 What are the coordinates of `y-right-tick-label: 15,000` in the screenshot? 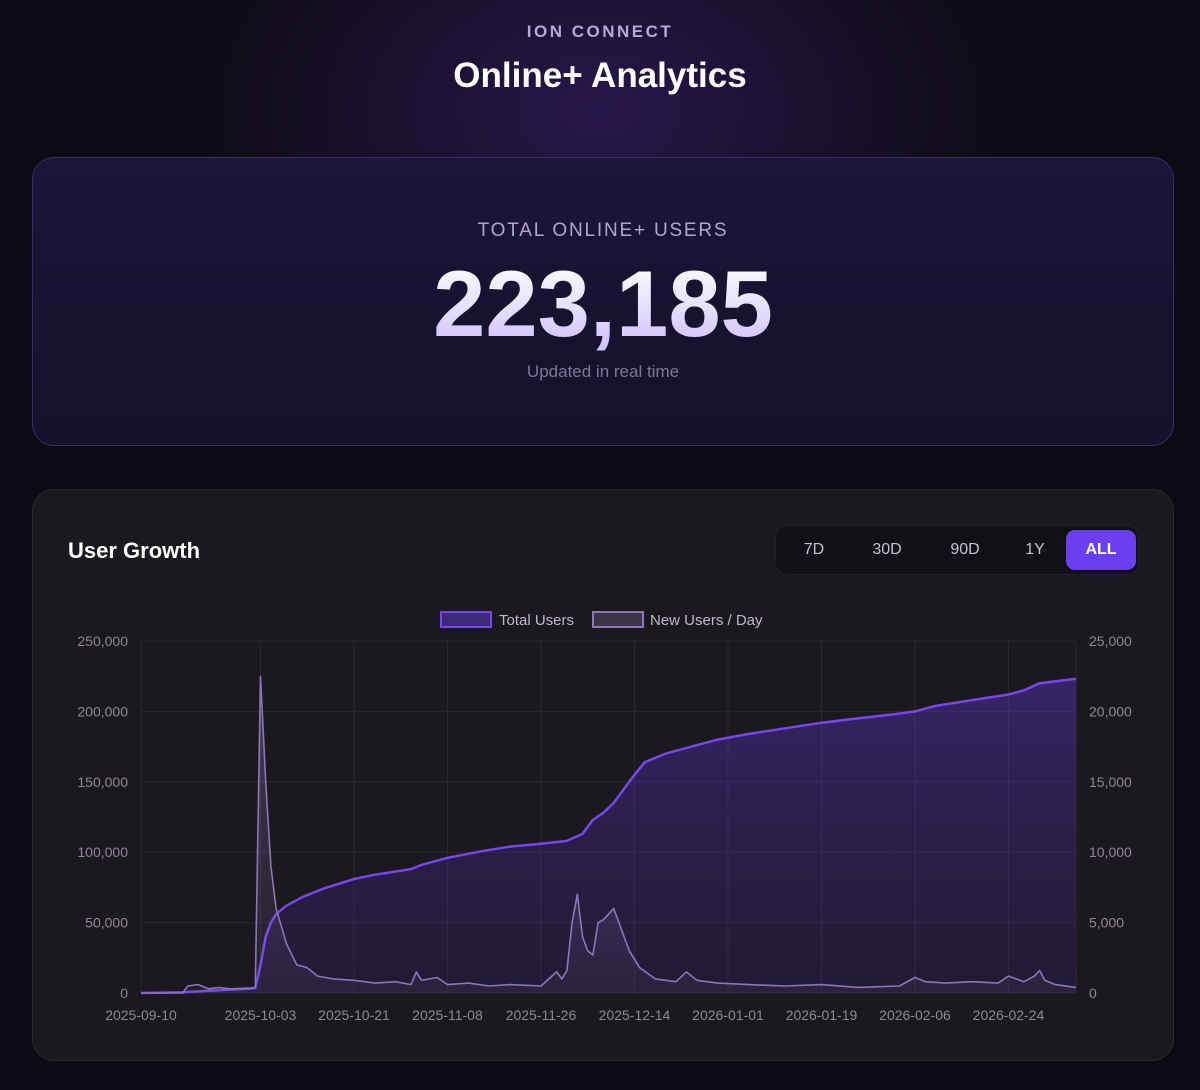 It's located at (1110, 782).